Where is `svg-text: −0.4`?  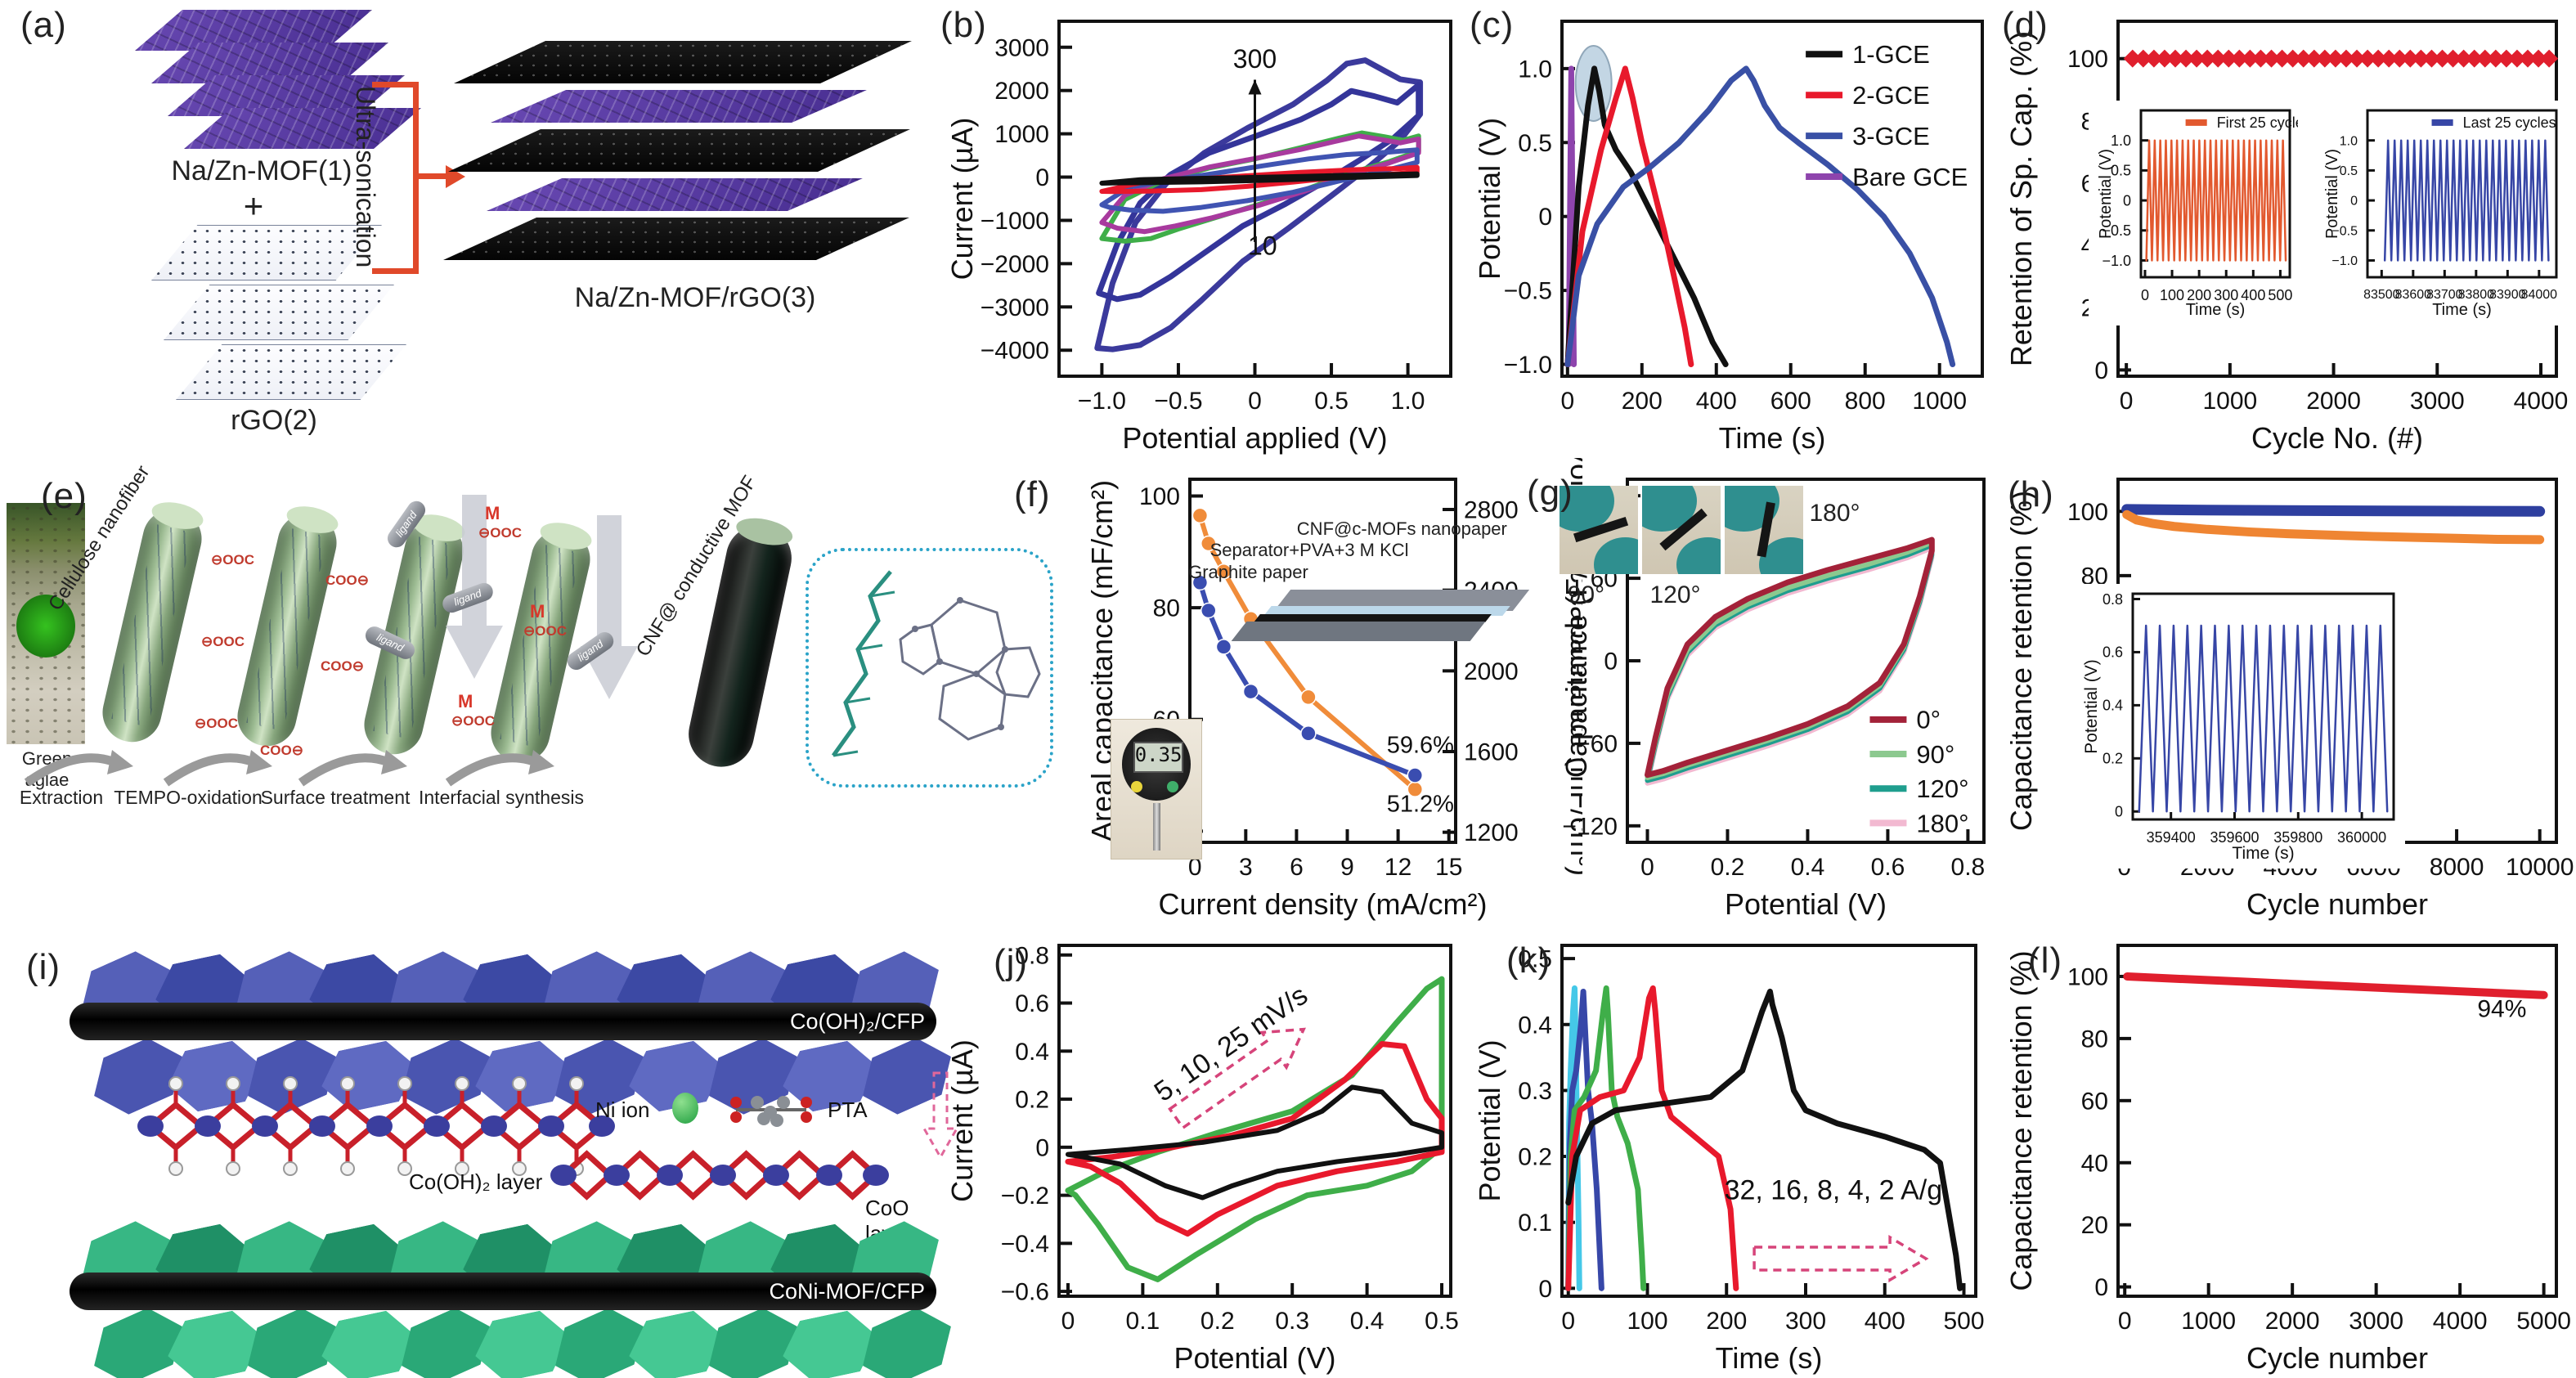 svg-text: −0.4 is located at coordinates (1025, 1244).